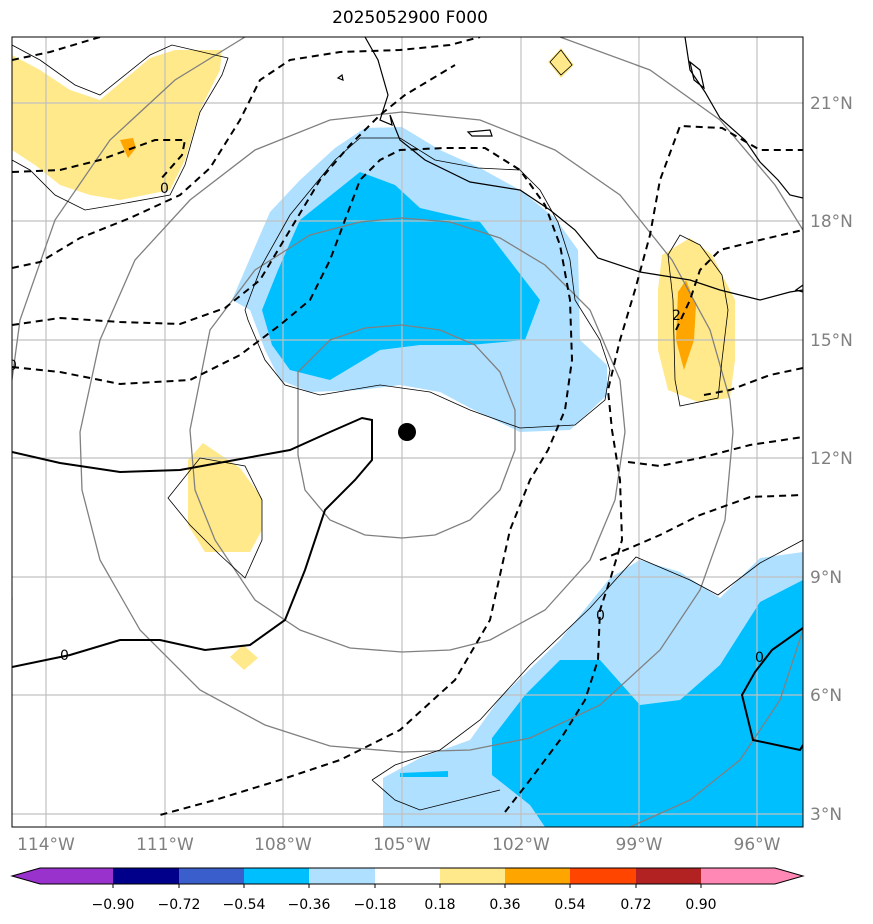 This screenshot has height=924, width=873. What do you see at coordinates (826, 815) in the screenshot?
I see `latitude-tick: 3°N` at bounding box center [826, 815].